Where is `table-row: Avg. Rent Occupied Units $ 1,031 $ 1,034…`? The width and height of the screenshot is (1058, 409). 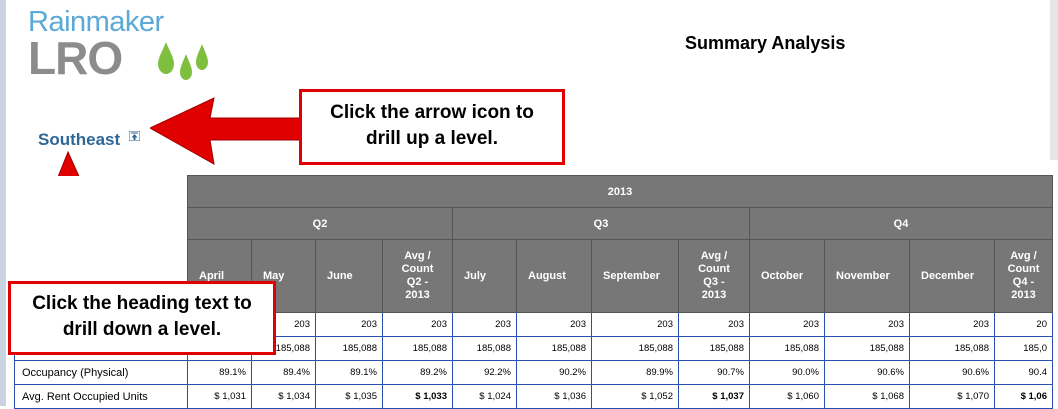
table-row: Avg. Rent Occupied Units $ 1,031 $ 1,034… is located at coordinates (533, 396).